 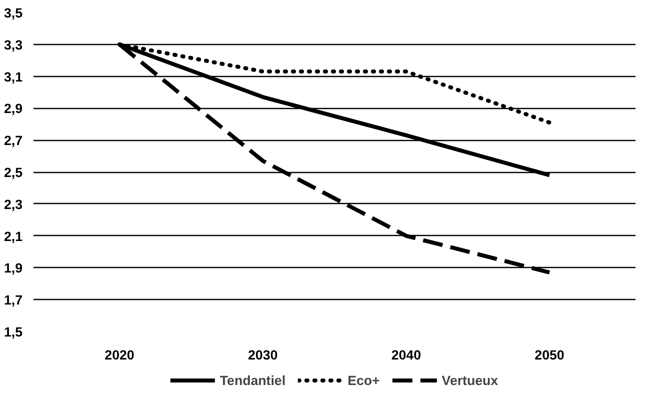 I want to click on x-tick-label: 2020, so click(x=119, y=355).